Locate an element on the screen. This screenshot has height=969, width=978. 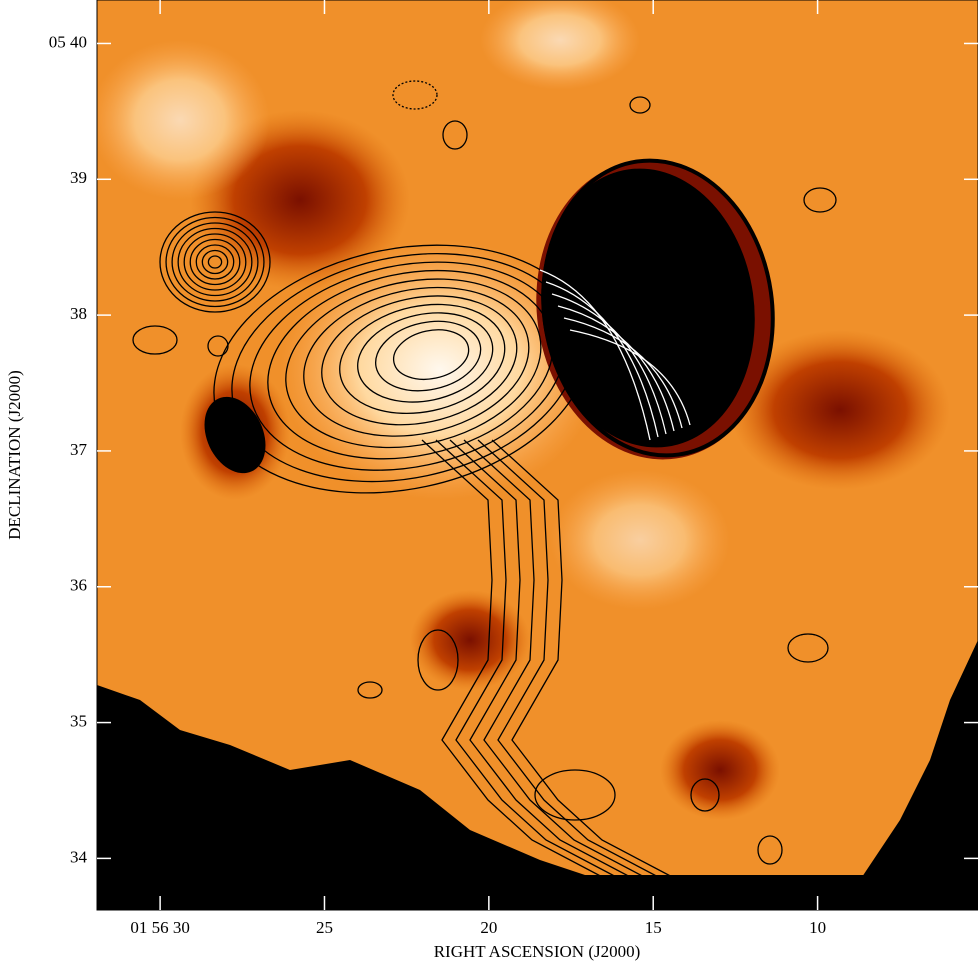
x-tick-label: 20 is located at coordinates (488, 927).